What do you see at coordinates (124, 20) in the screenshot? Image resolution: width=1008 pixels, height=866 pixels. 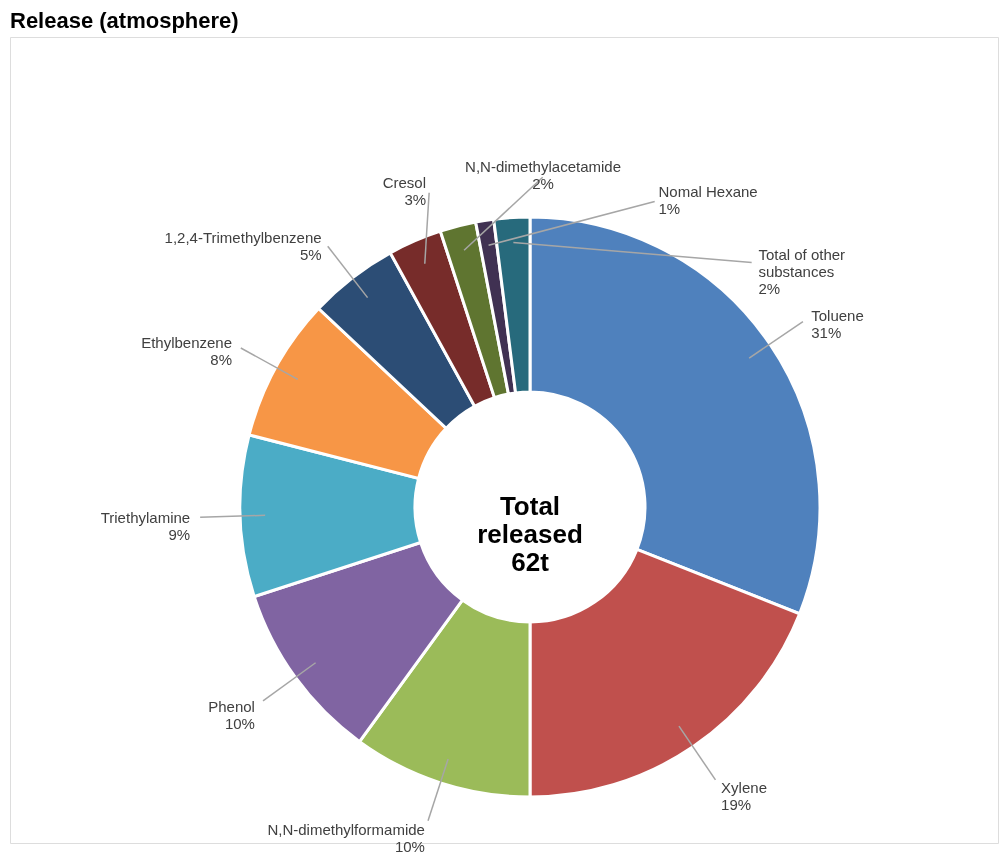 I see `chart-title: Release (atmosphere)` at bounding box center [124, 20].